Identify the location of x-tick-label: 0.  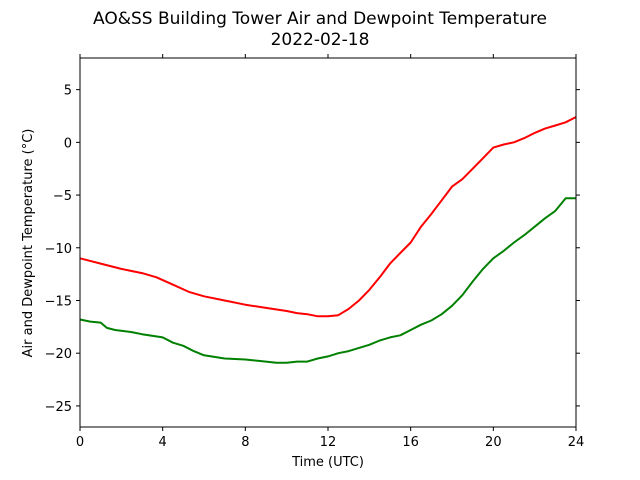
(80, 442).